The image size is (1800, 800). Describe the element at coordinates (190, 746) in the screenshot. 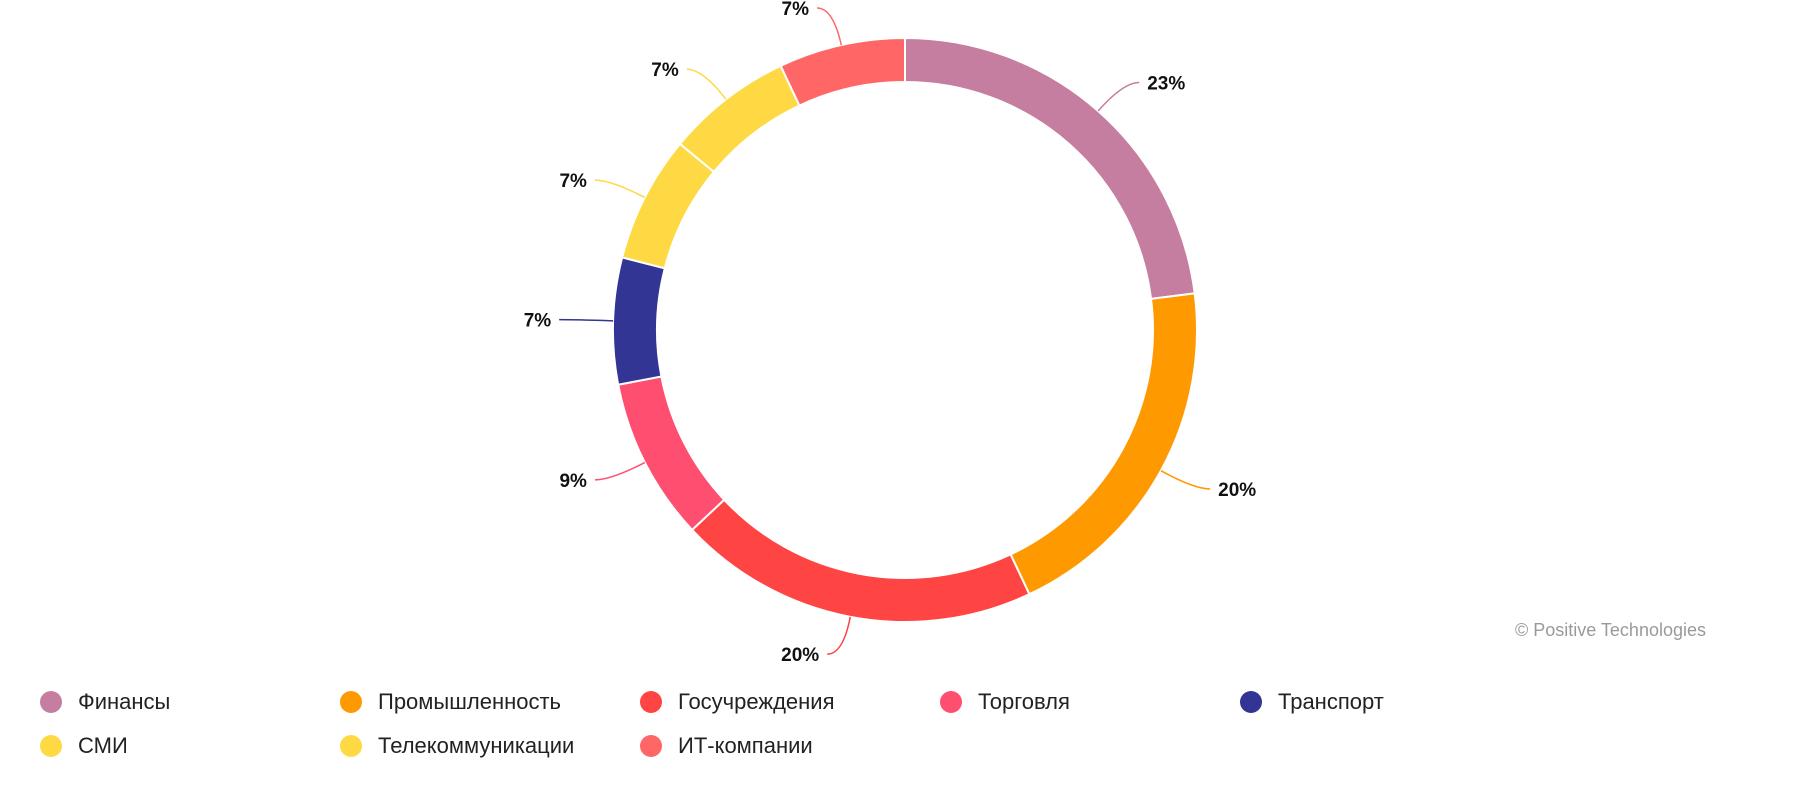

I see `legend-item: СМИ` at that location.